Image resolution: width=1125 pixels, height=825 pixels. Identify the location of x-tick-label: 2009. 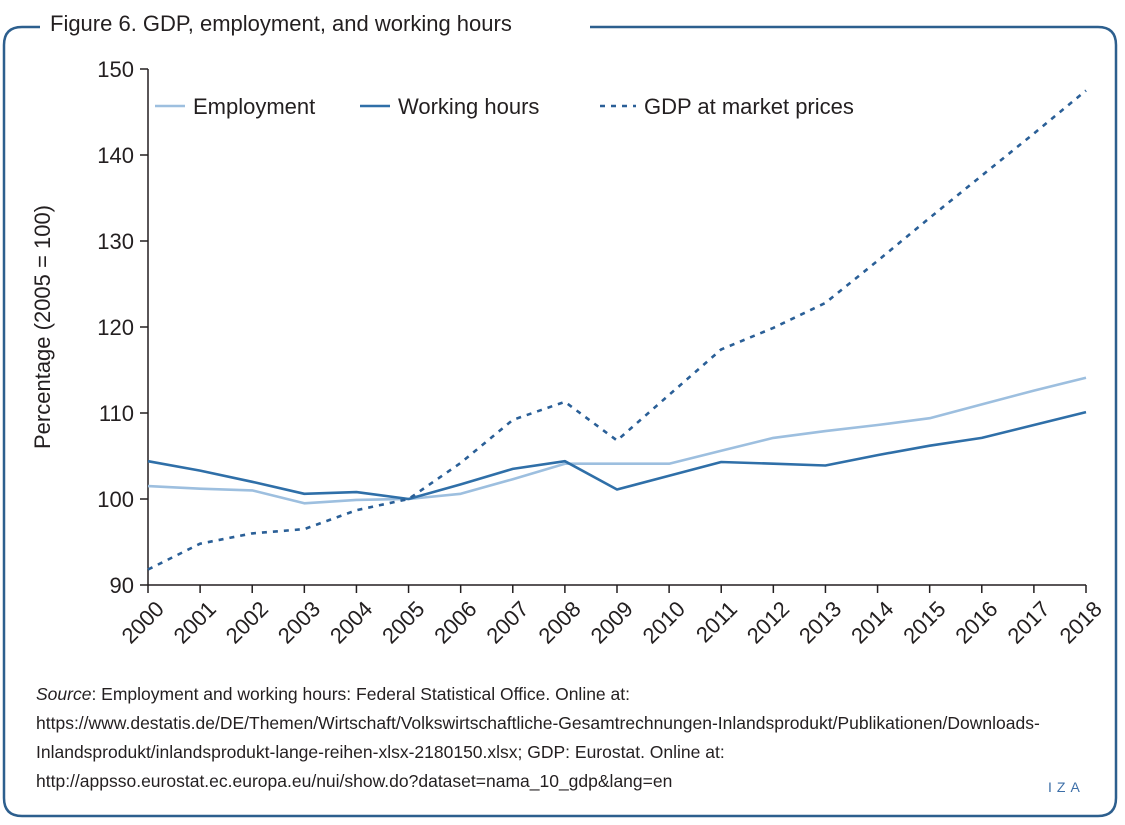
(612, 622).